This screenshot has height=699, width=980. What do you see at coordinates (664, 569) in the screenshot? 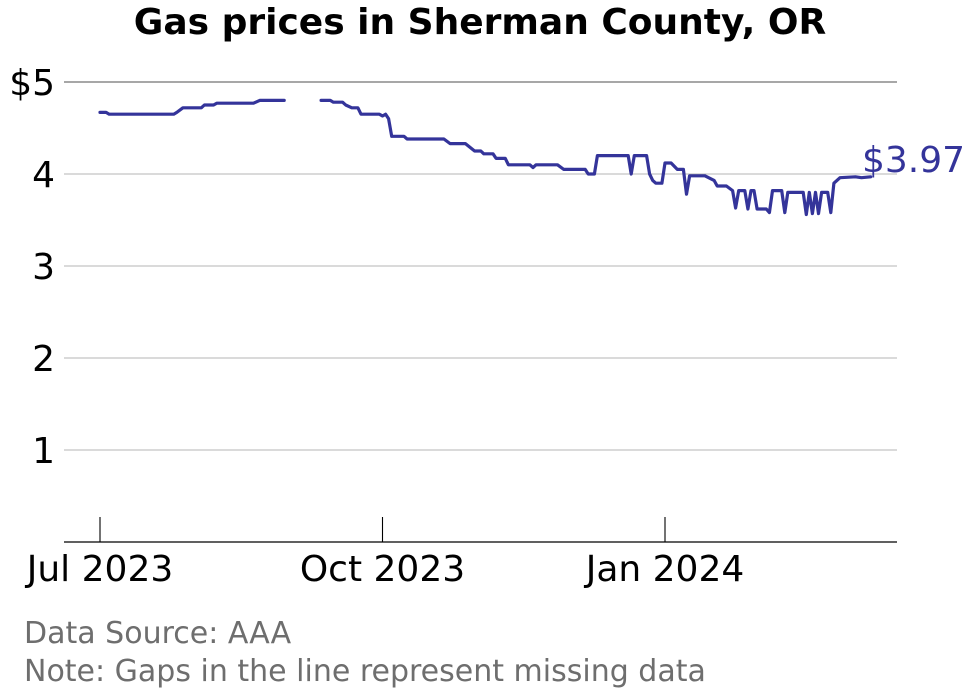
I see `x-tick-label: Jan 2024` at bounding box center [664, 569].